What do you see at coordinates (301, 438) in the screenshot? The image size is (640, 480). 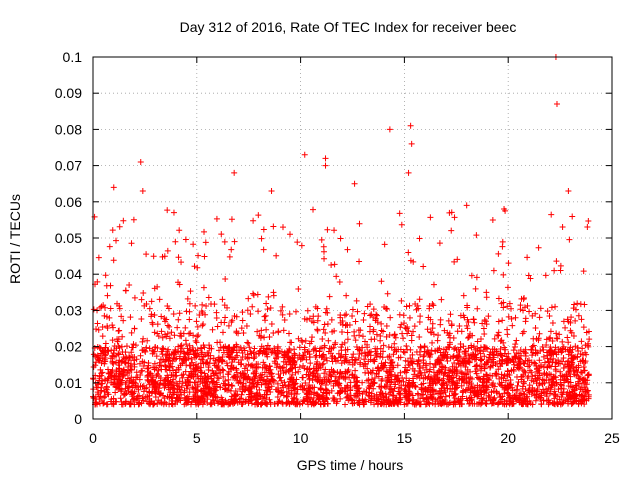 I see `x-tick-label: 10` at bounding box center [301, 438].